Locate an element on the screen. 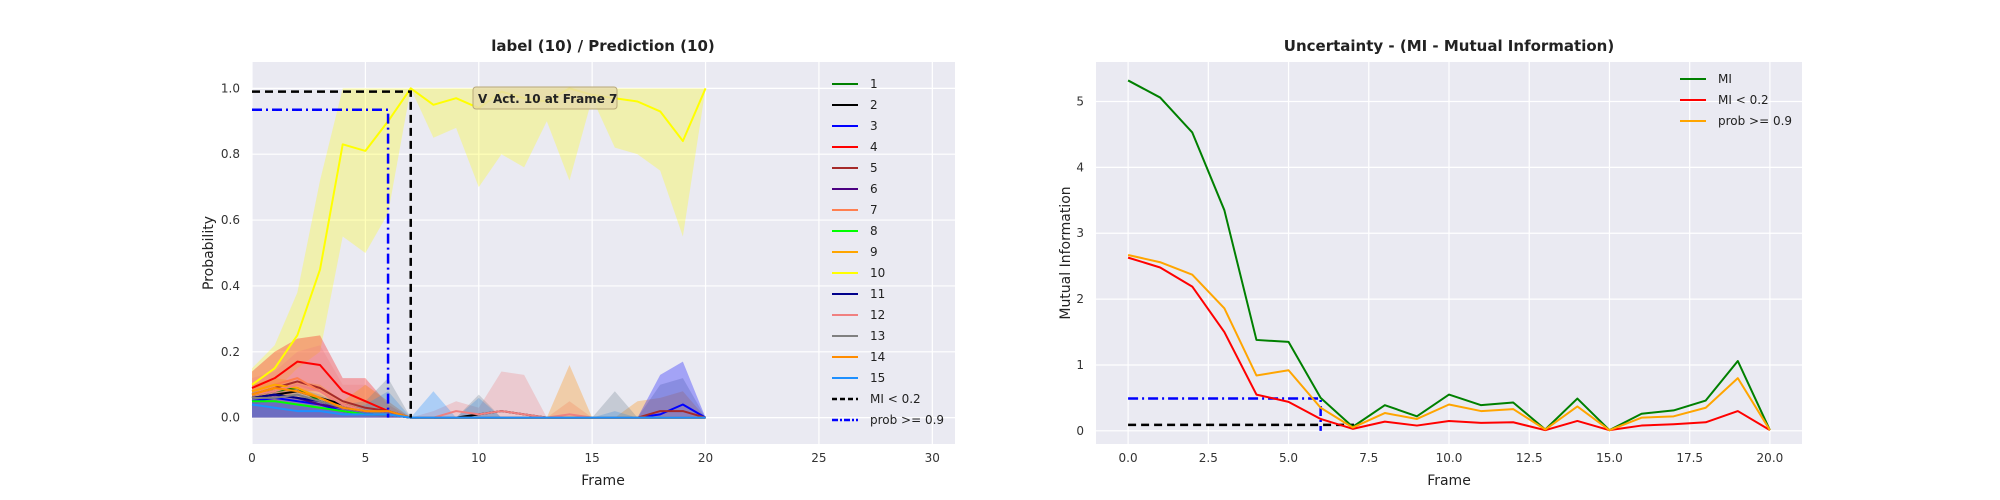 This screenshot has width=2000, height=500. legend-label: 15 is located at coordinates (877, 378).